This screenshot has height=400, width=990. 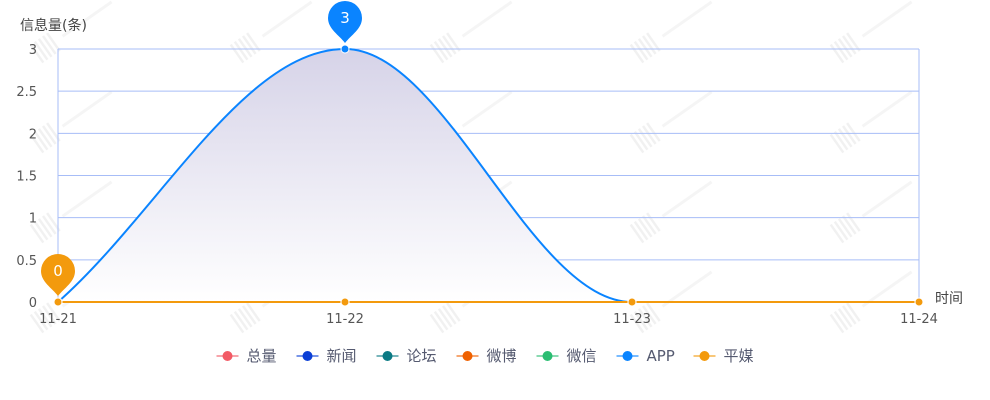 I want to click on legend-label: 微信, so click(x=582, y=356).